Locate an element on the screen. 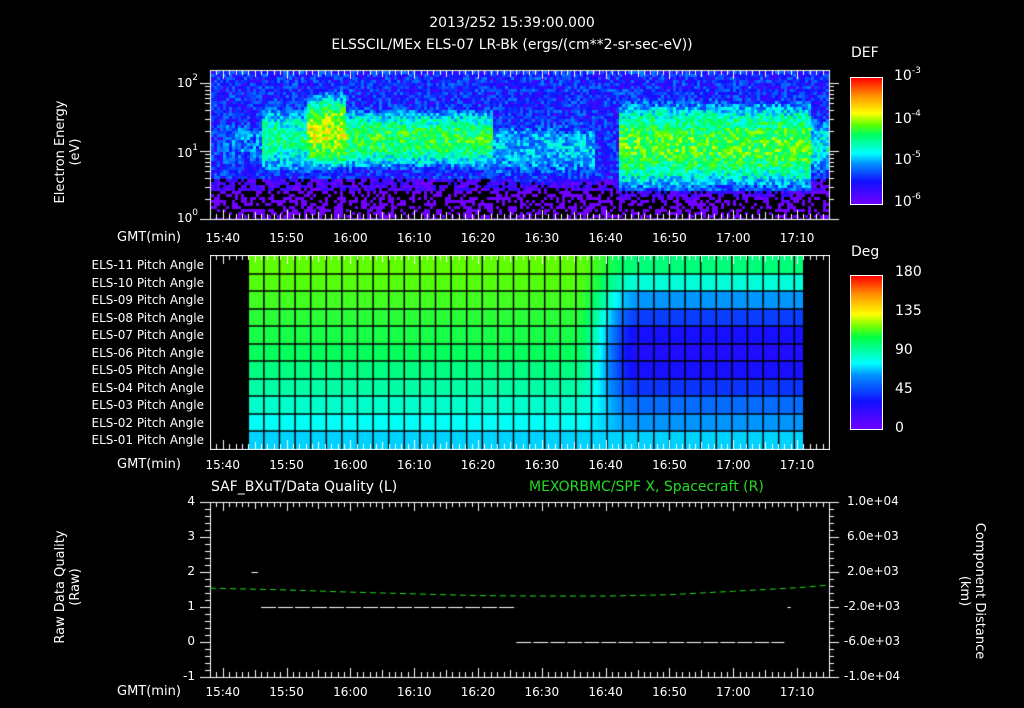  plot-timestamp: 2013/252 15:39:00.000 is located at coordinates (512, 23).